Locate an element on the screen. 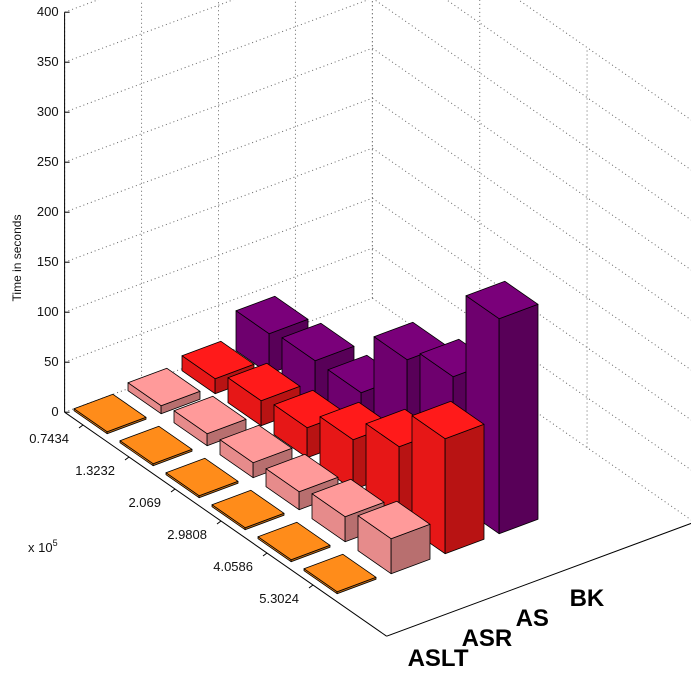 The height and width of the screenshot is (687, 691). series-label: ASR is located at coordinates (487, 638).